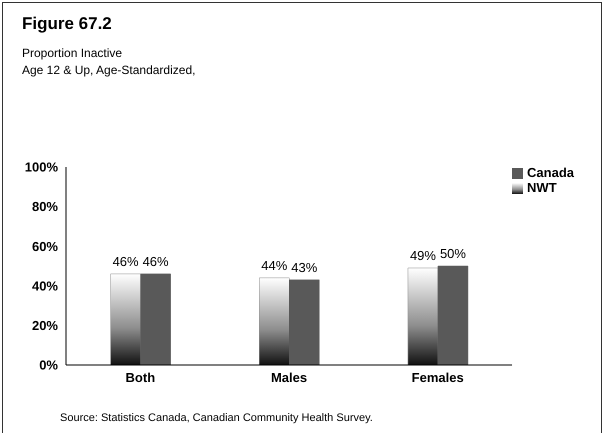 This screenshot has width=613, height=435. Describe the element at coordinates (41, 167) in the screenshot. I see `y-tick-label: 100%` at that location.